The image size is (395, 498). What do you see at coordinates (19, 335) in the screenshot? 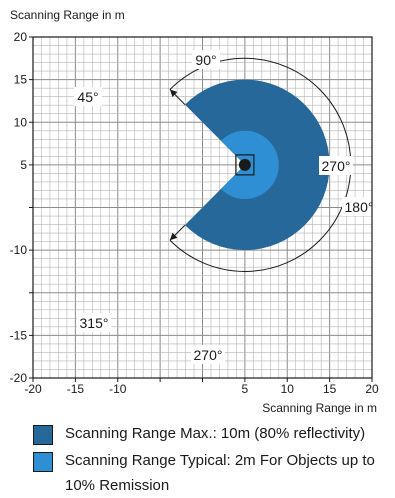
I see `y-tick-label: -15` at bounding box center [19, 335].